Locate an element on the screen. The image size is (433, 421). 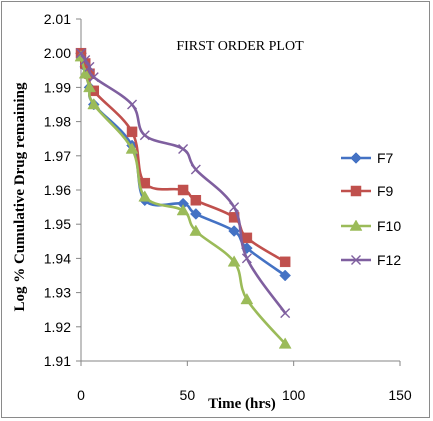
y-tick-label: 1.99 is located at coordinates (57, 87).